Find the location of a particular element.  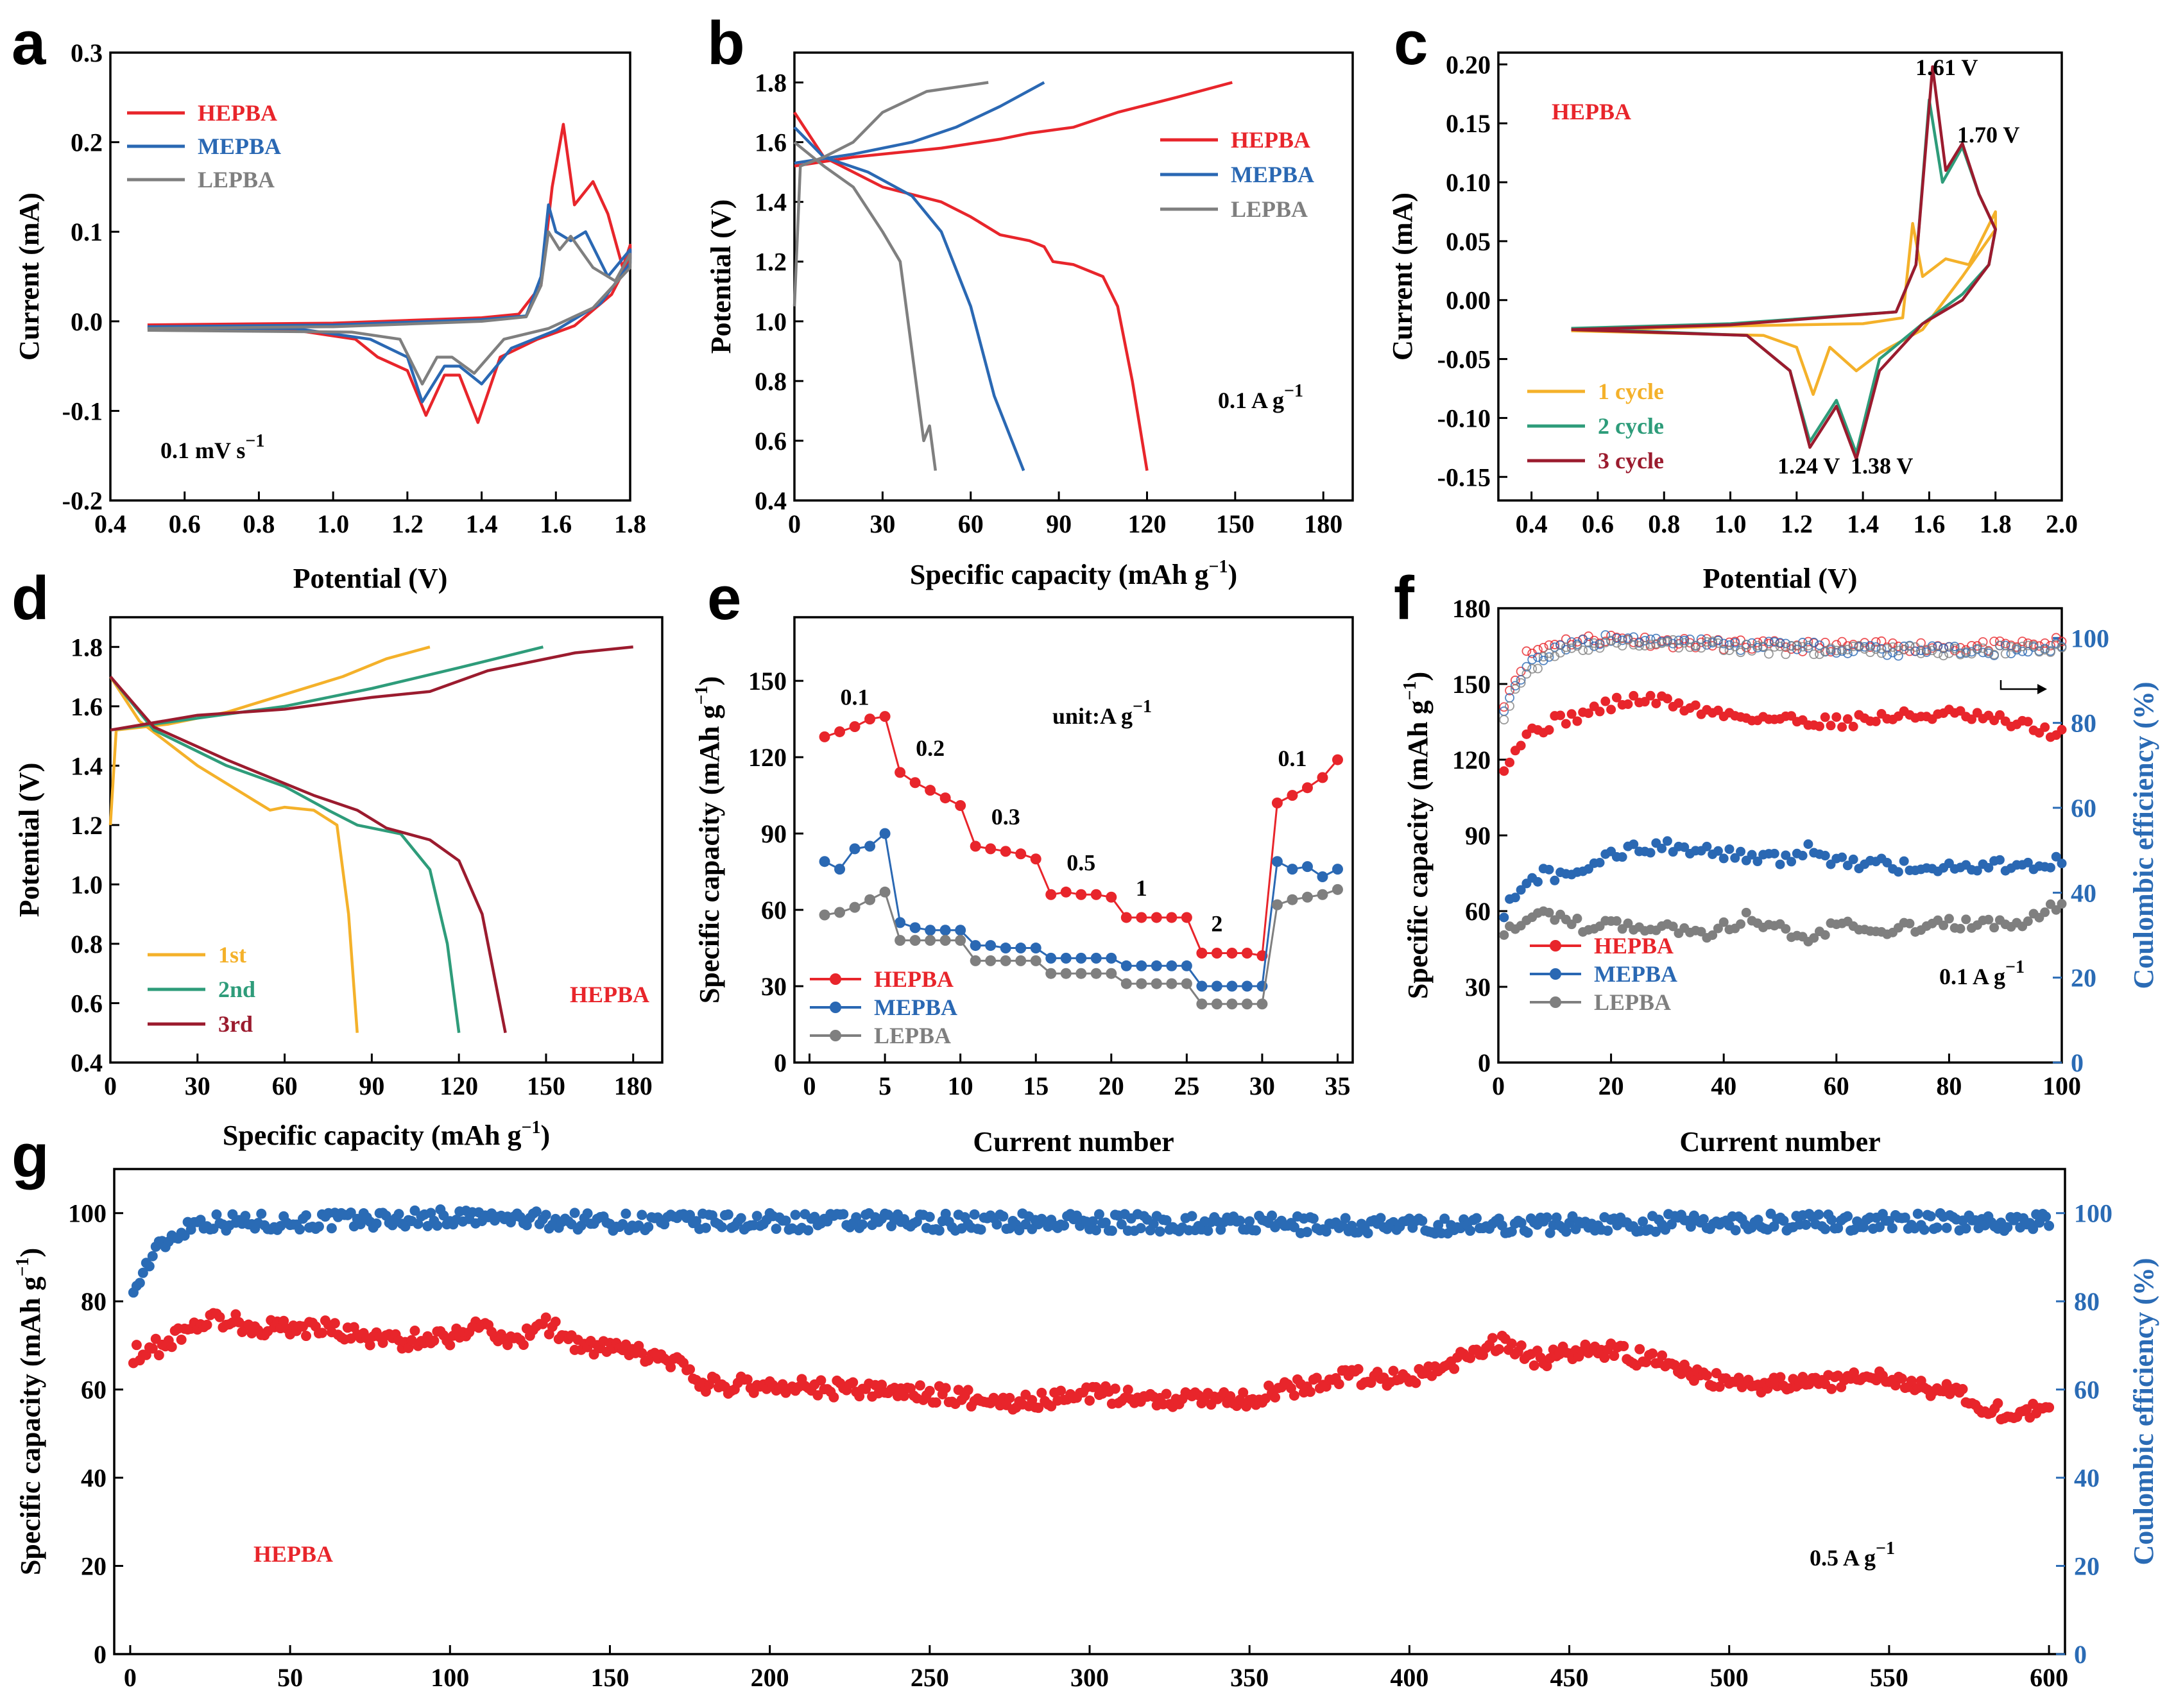

f-legend-label: LEPBA is located at coordinates (1632, 1002).